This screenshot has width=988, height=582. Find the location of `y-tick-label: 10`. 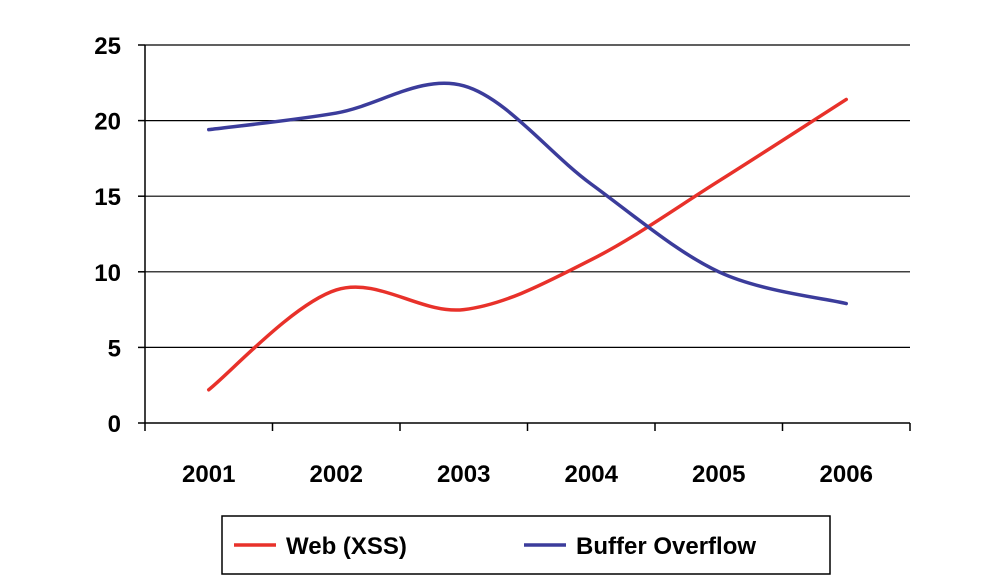

y-tick-label: 10 is located at coordinates (107, 273).